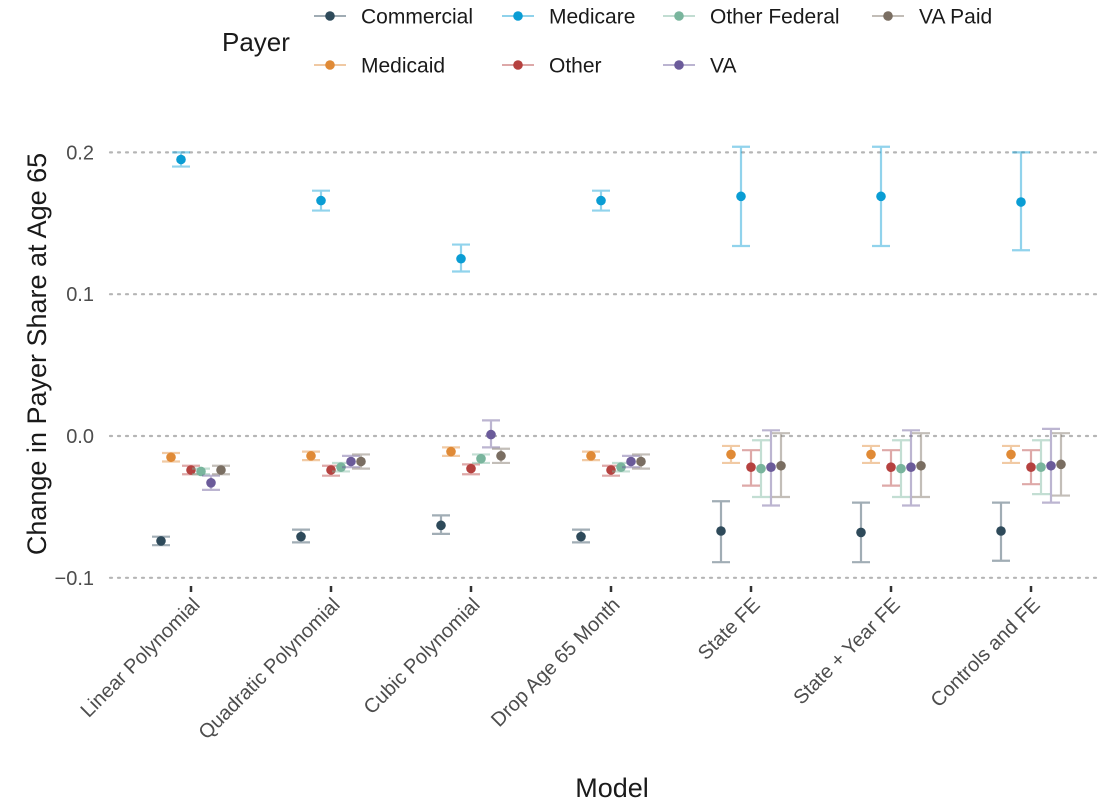 This screenshot has width=1111, height=804. I want to click on legend-label: Commercial, so click(417, 17).